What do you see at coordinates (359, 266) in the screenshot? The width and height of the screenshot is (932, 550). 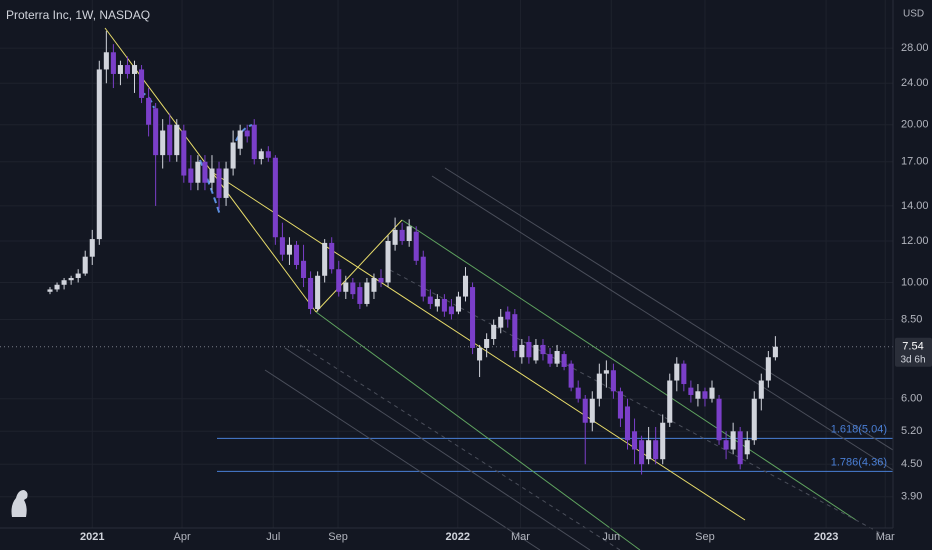 I see `trend-line` at bounding box center [359, 266].